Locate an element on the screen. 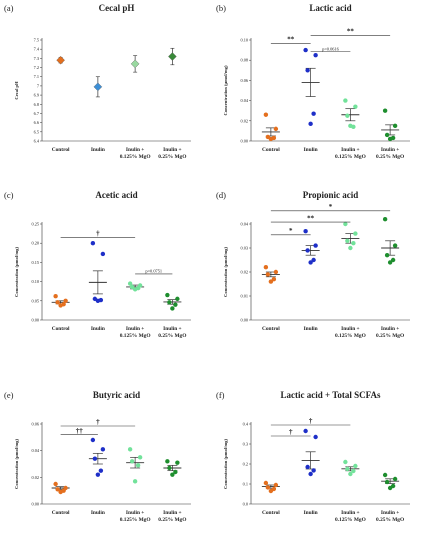 This screenshot has width=423, height=550. panel-title: Lactic acid is located at coordinates (330, 8).